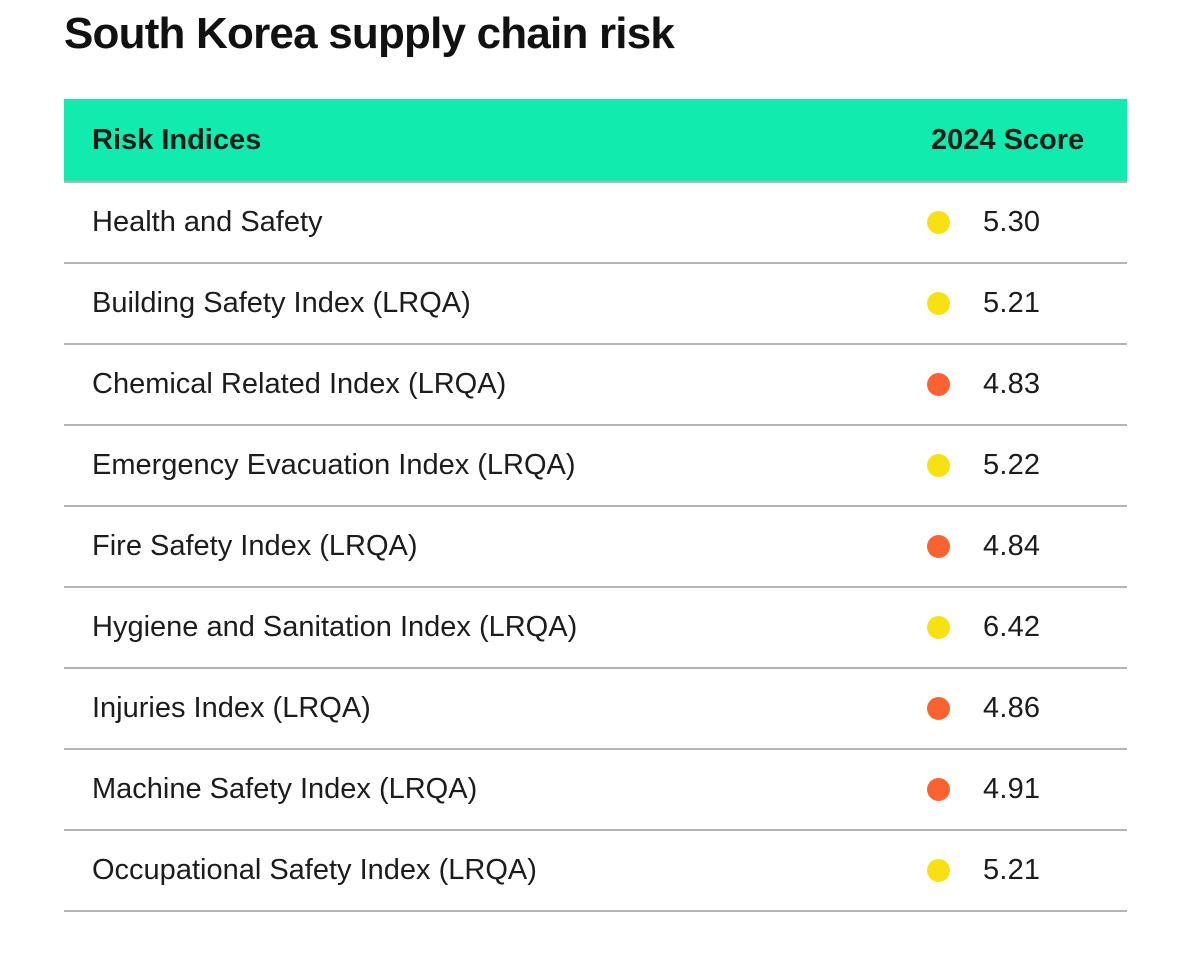 The image size is (1188, 978). I want to click on score-value: 4.86, so click(1012, 708).